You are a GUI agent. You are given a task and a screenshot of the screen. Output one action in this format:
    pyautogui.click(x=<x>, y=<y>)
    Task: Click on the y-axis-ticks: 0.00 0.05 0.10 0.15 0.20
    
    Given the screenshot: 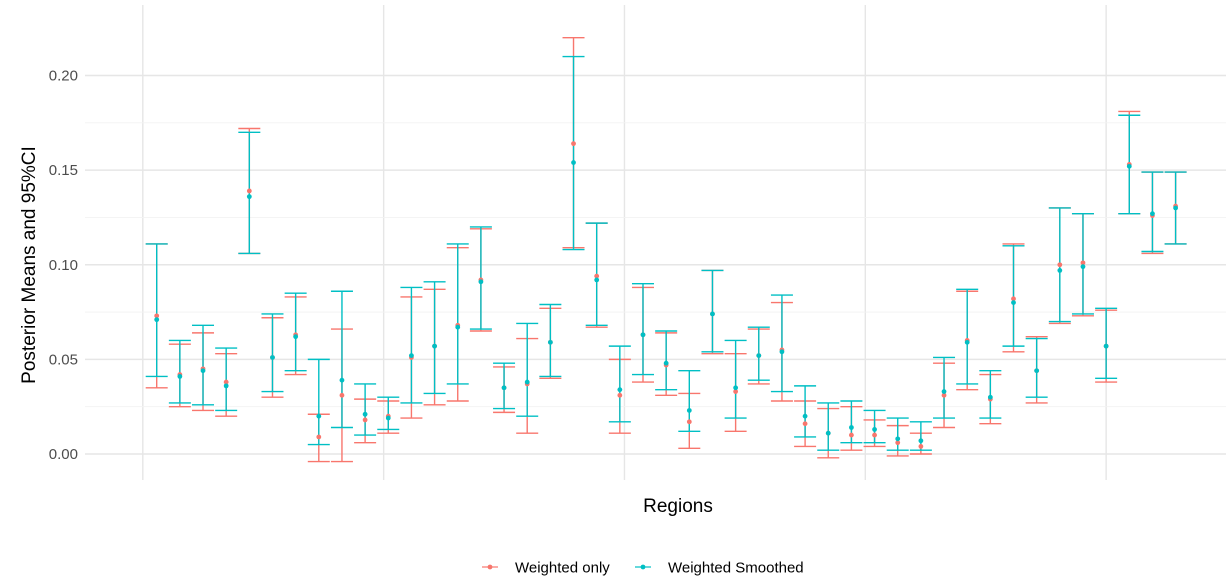 What is the action you would take?
    pyautogui.click(x=63, y=266)
    